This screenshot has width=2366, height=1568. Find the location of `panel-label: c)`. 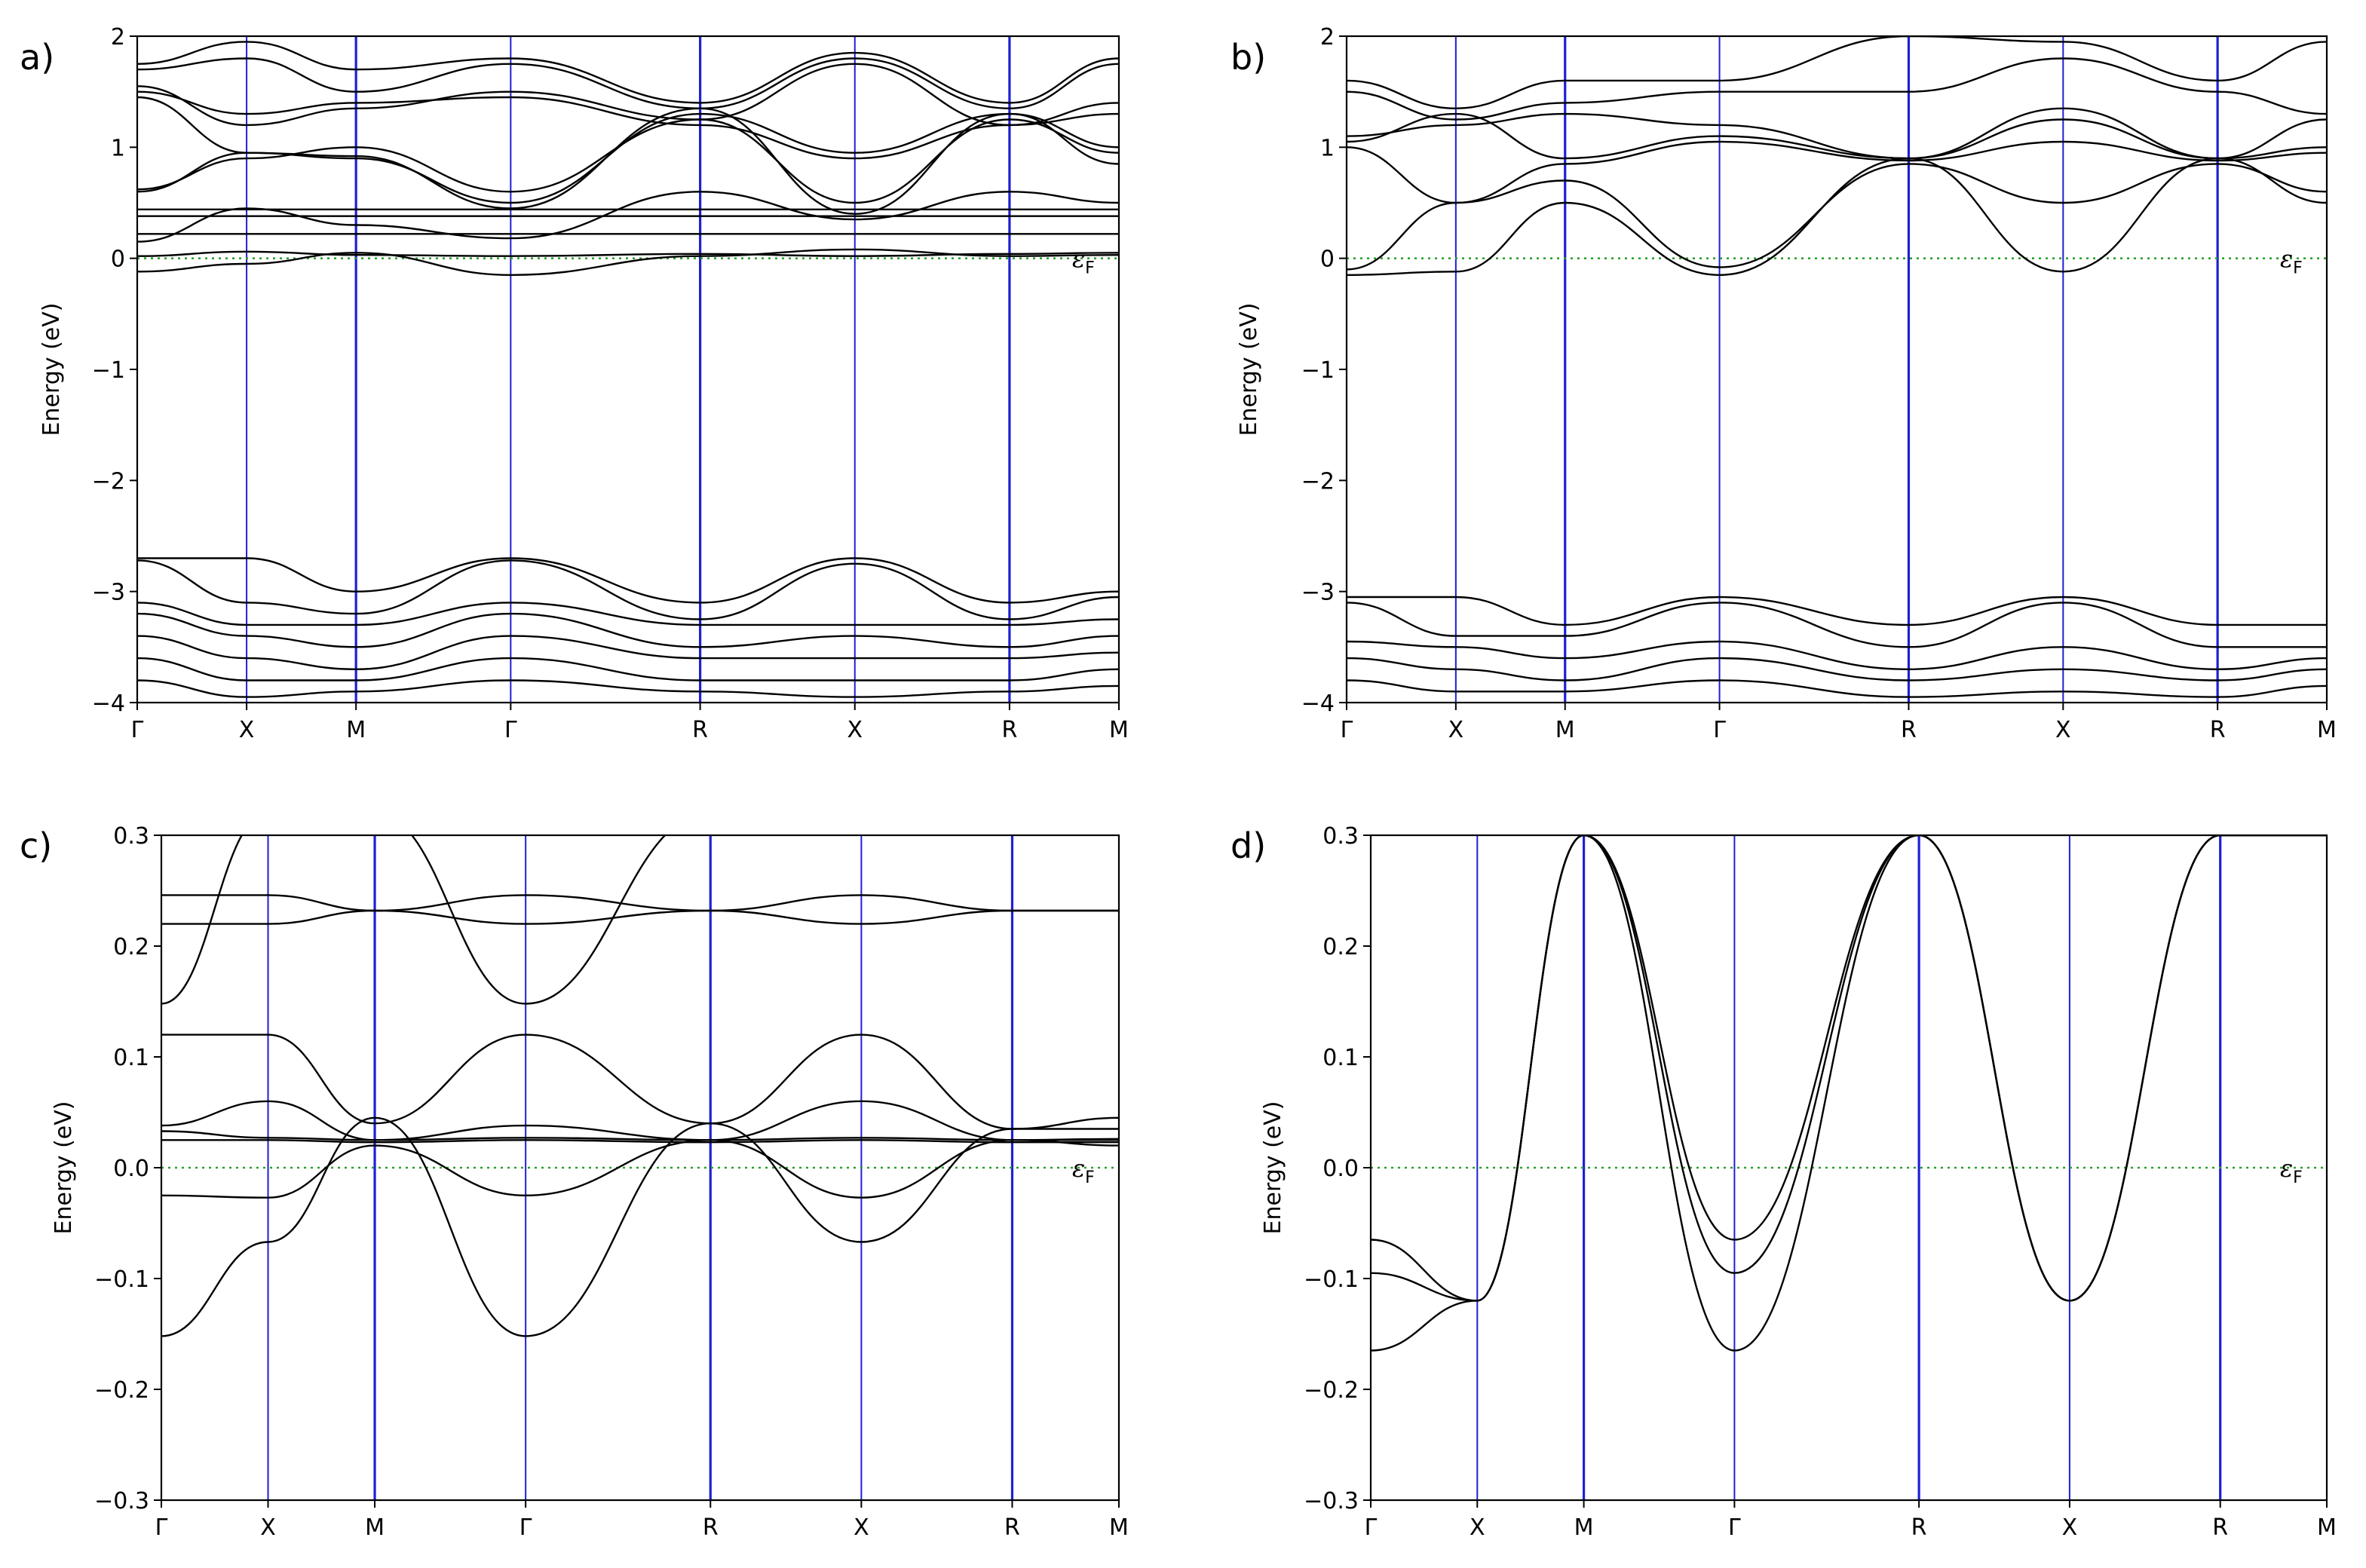

panel-label: c) is located at coordinates (36, 845).